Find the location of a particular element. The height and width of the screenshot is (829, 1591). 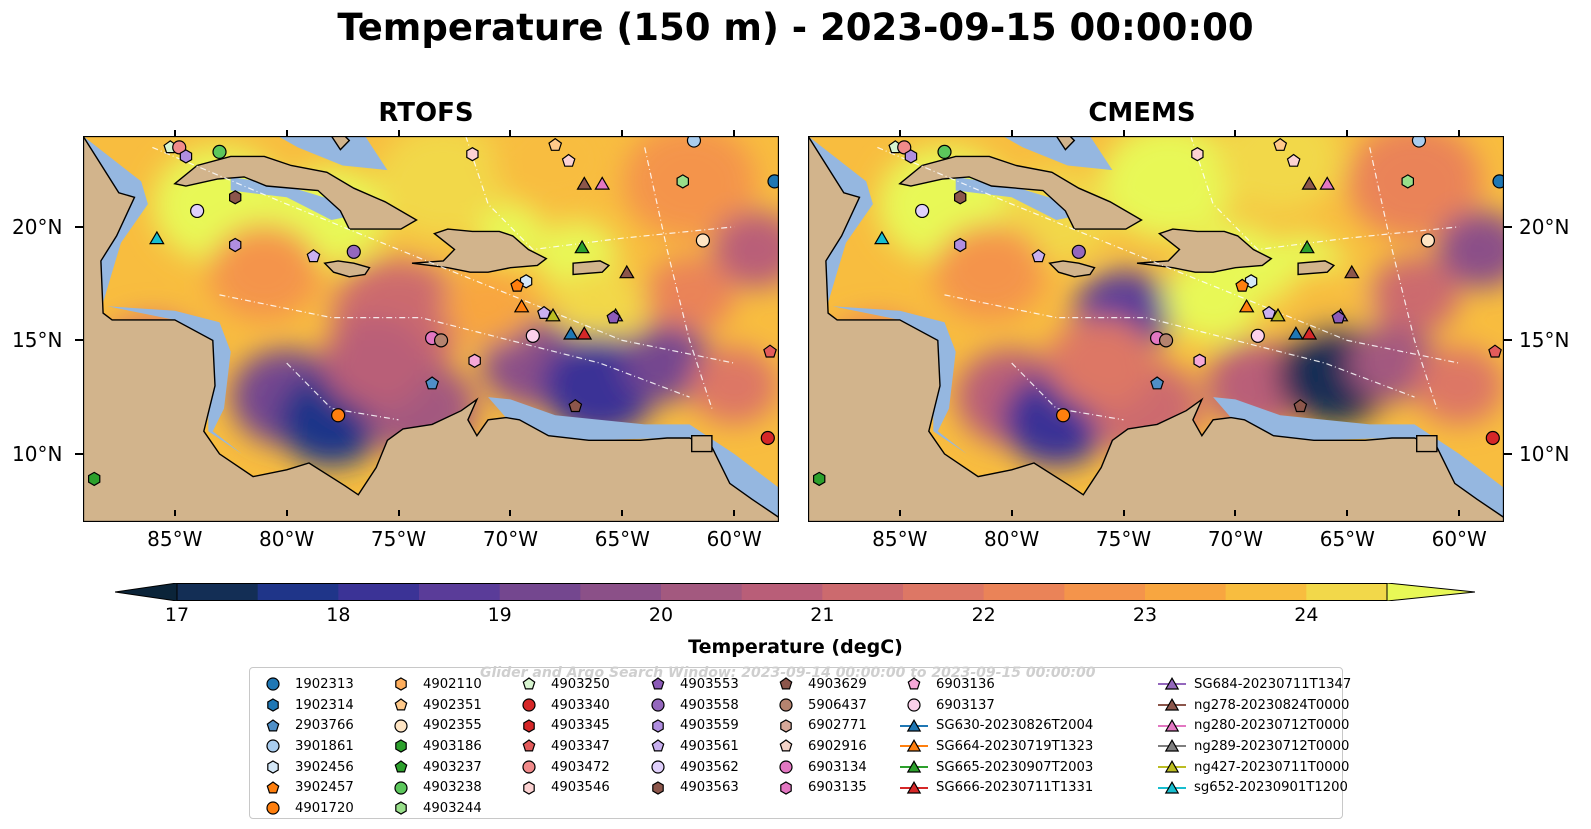

legend-label: 6903135 is located at coordinates (837, 788).